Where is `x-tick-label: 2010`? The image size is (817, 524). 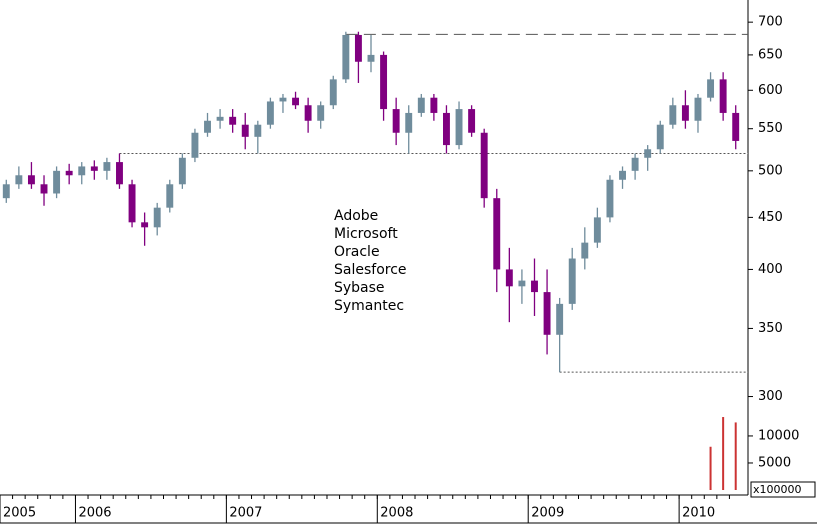 x-tick-label: 2010 is located at coordinates (698, 513).